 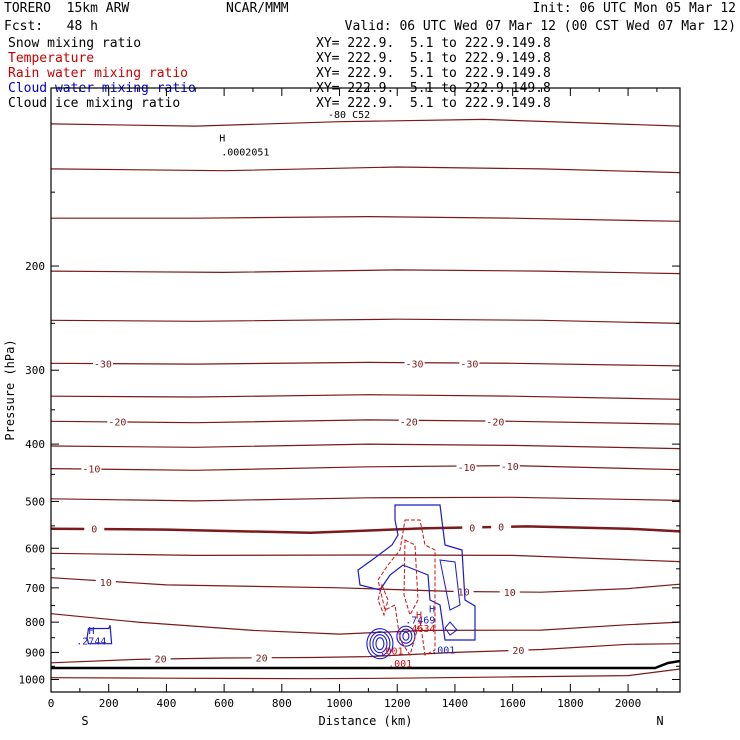 I want to click on end-point-label: N, so click(x=659, y=721).